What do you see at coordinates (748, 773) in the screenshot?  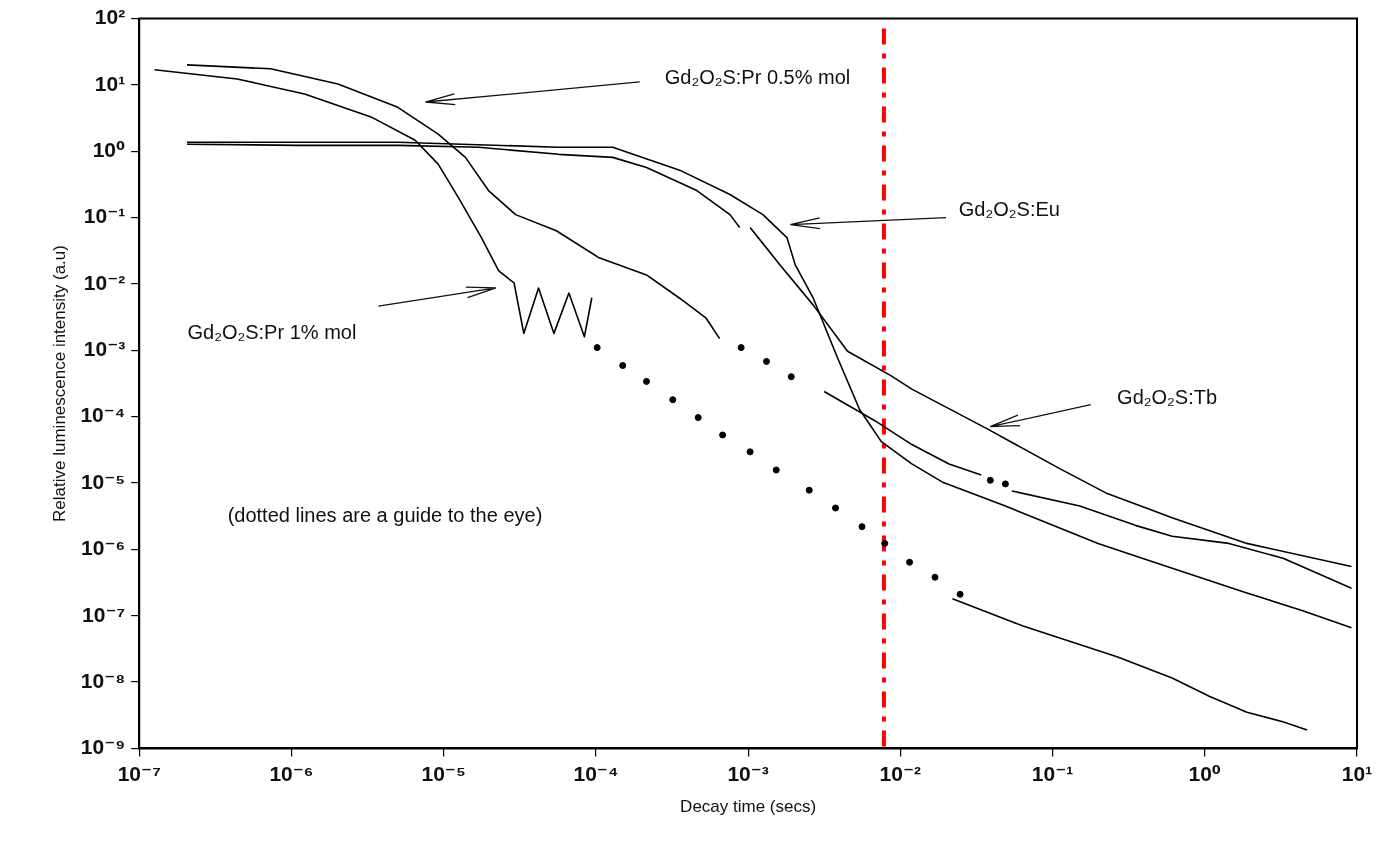 I see `x-tick-label: 10⁻³` at bounding box center [748, 773].